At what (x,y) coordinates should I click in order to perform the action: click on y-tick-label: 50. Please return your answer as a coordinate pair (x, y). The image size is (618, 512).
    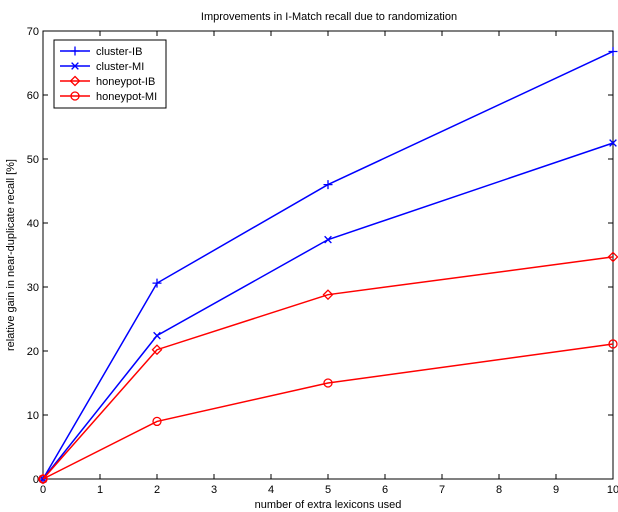
    Looking at the image, I should click on (33, 160).